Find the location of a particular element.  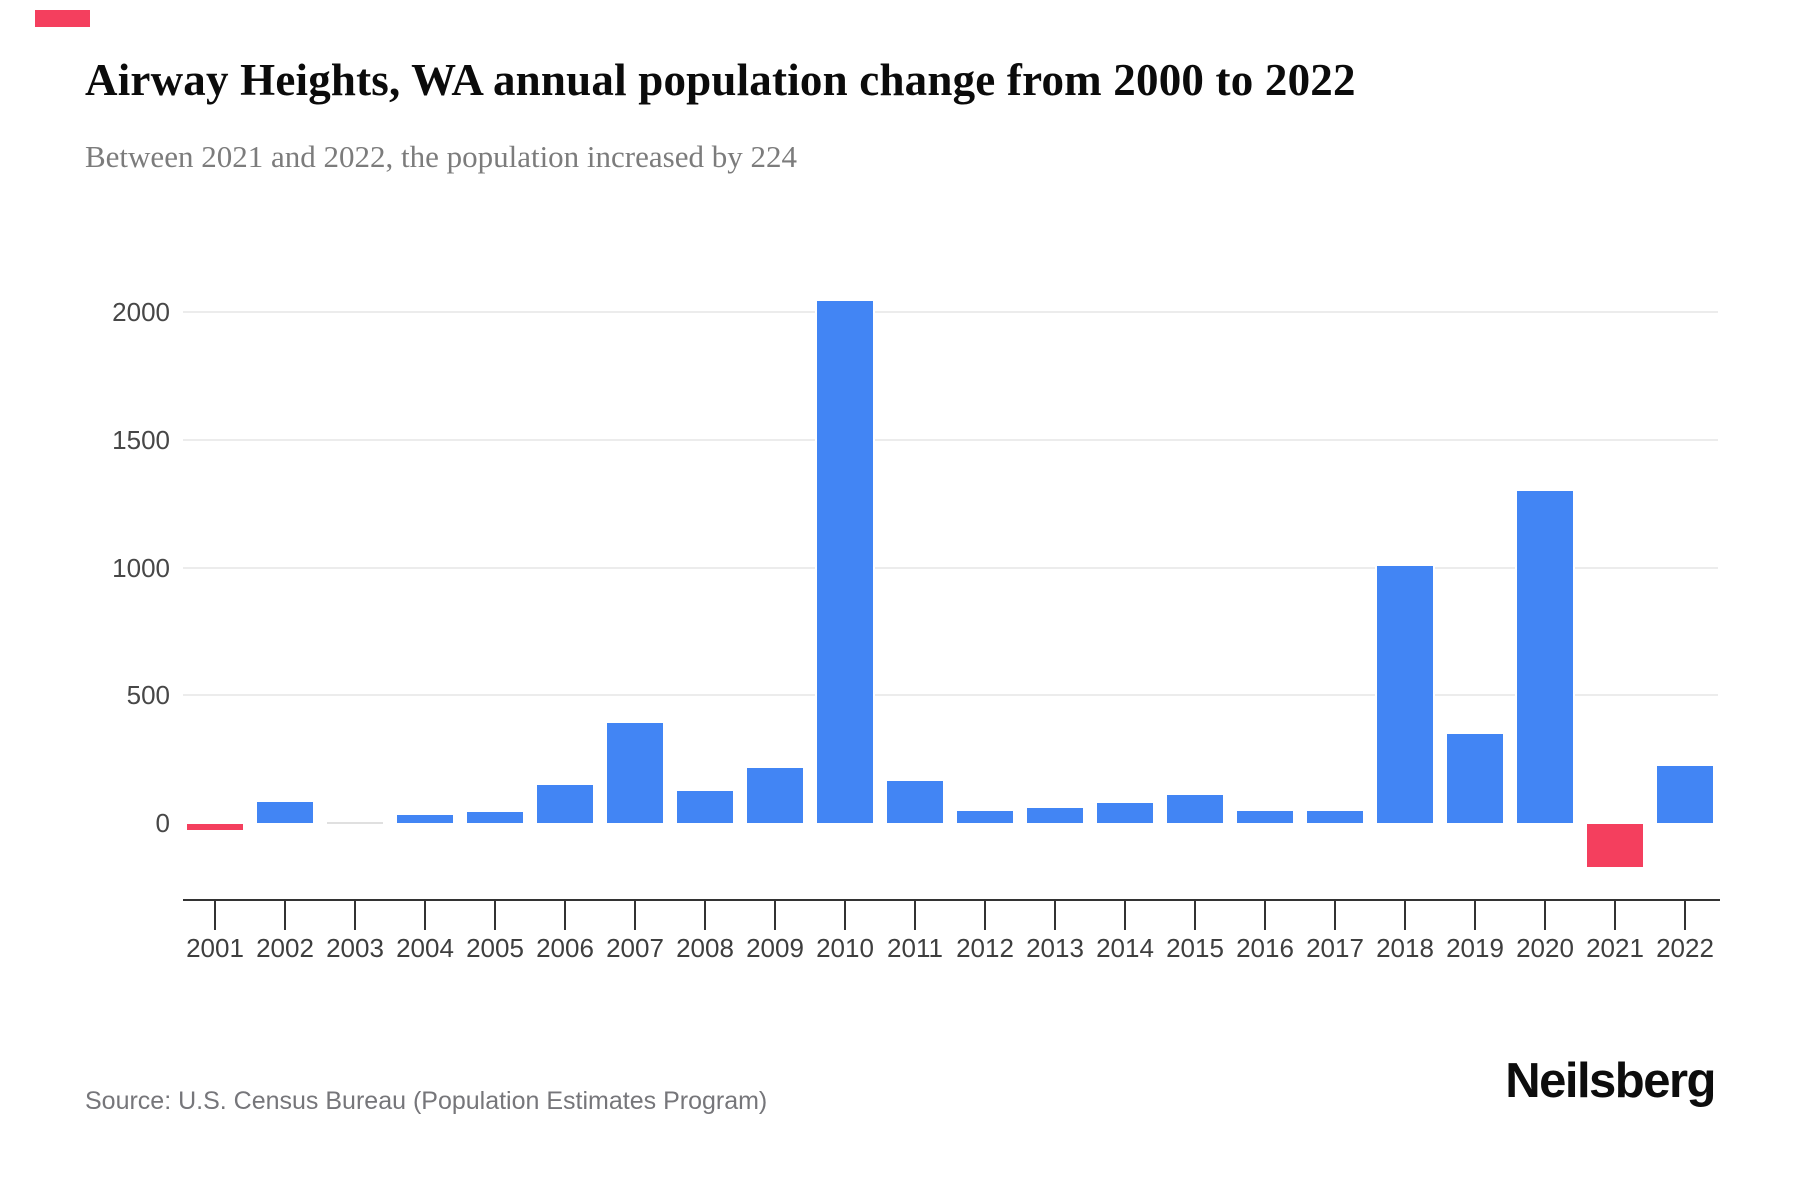

bar-2002 is located at coordinates (285, 812).